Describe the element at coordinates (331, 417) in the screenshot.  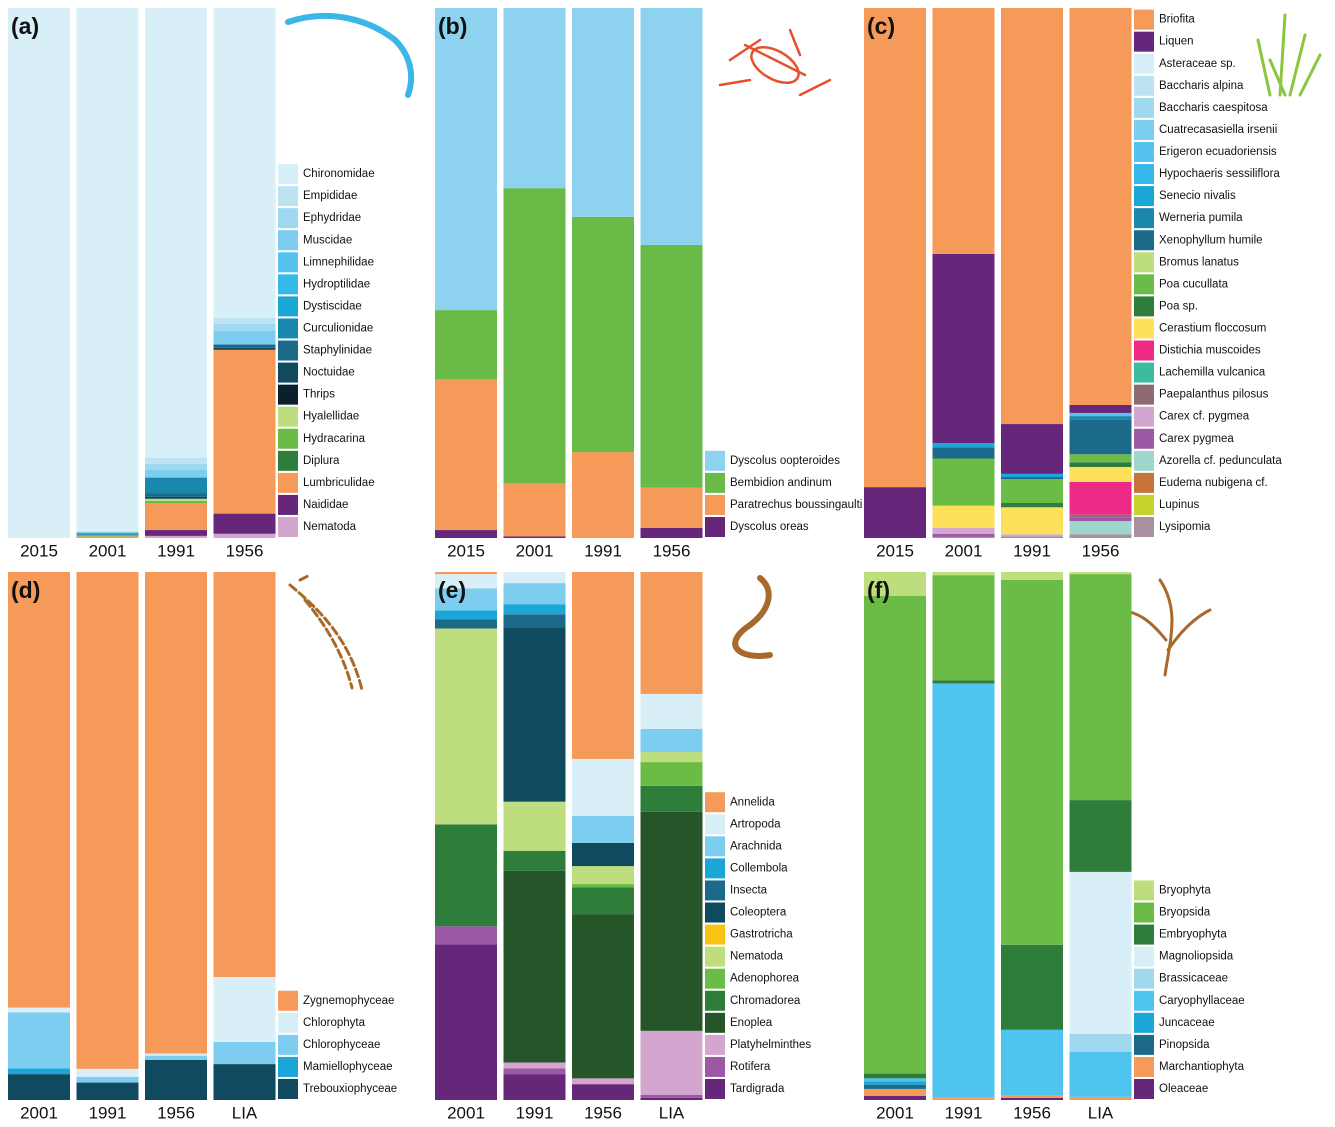
I see `legend-label: Hyalellidae` at that location.